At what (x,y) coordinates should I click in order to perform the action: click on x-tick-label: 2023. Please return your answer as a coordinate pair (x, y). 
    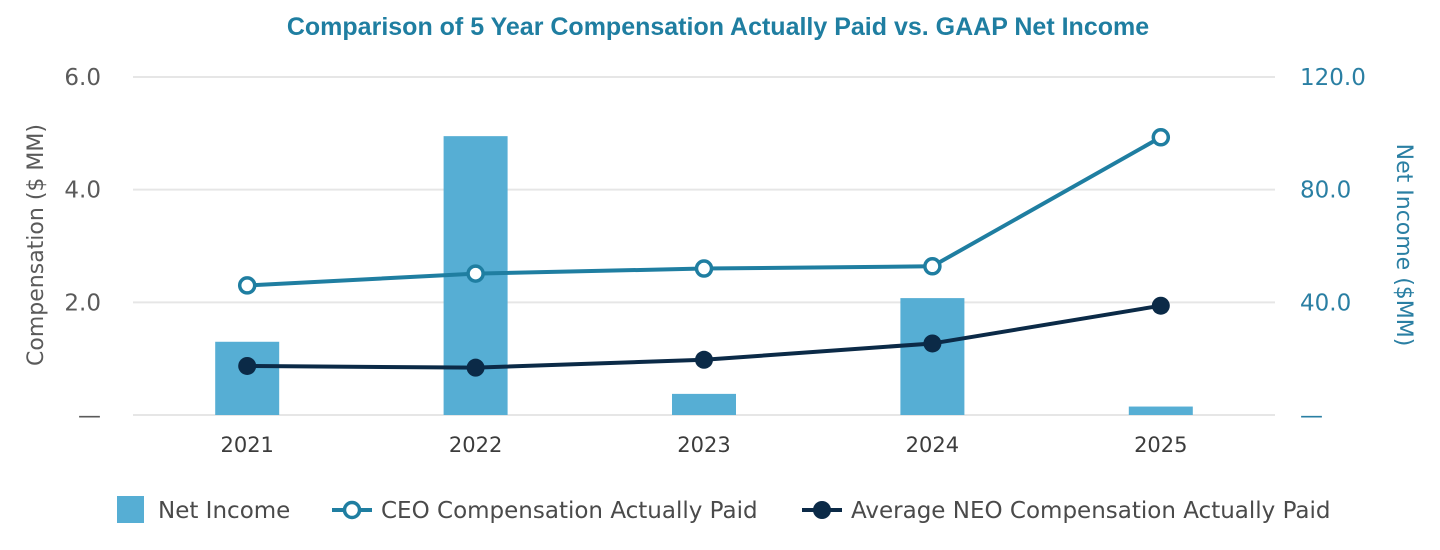
    Looking at the image, I should click on (703, 445).